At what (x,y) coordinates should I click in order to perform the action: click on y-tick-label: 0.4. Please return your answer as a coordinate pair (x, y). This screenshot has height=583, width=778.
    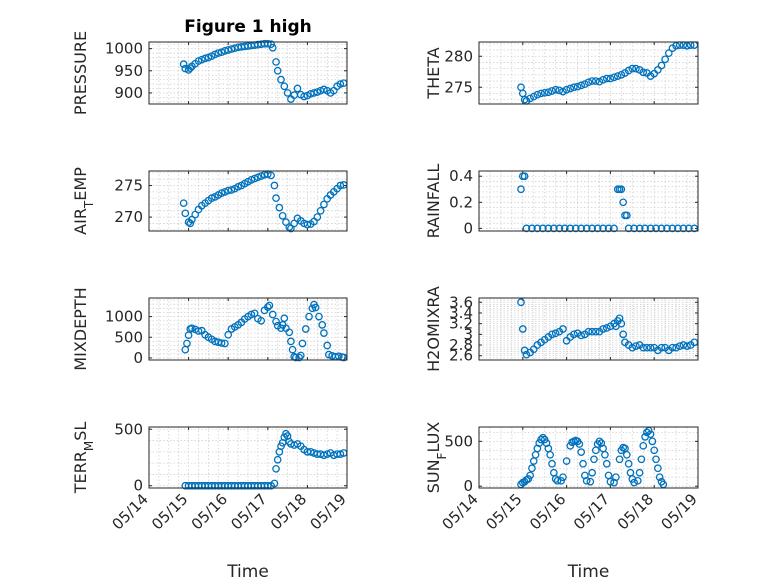
    Looking at the image, I should click on (461, 176).